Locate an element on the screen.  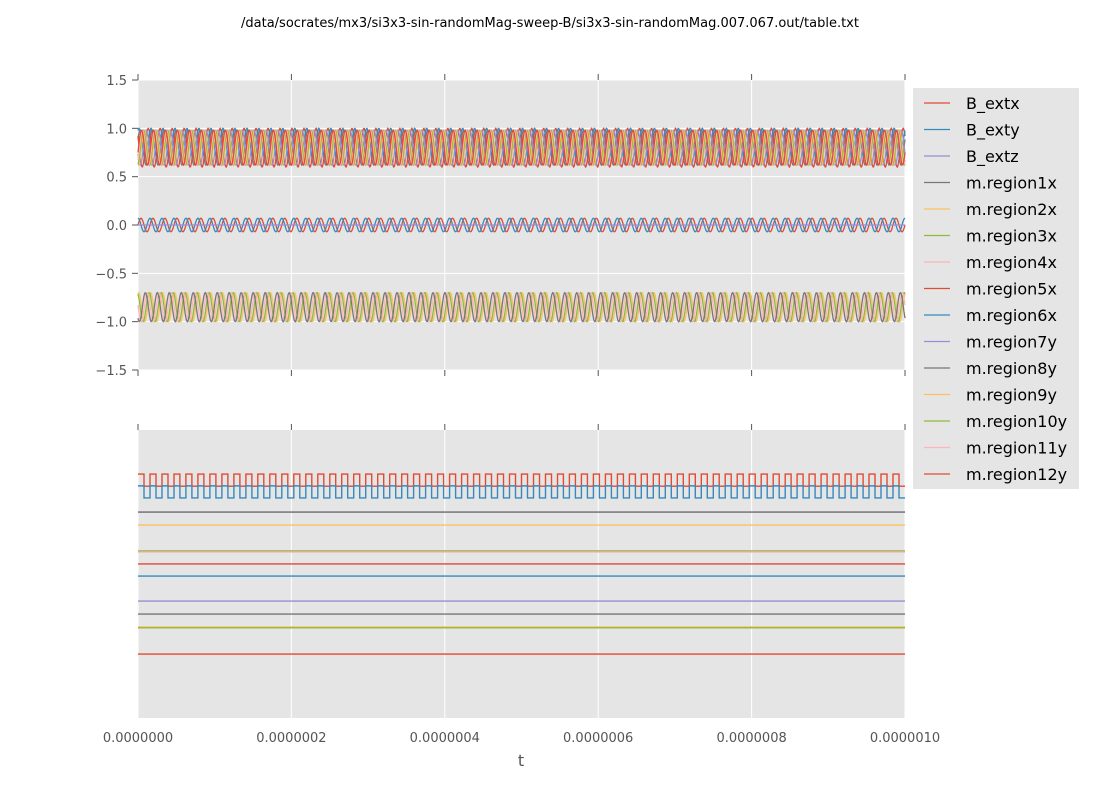
x-axis-label: t is located at coordinates (521, 760).